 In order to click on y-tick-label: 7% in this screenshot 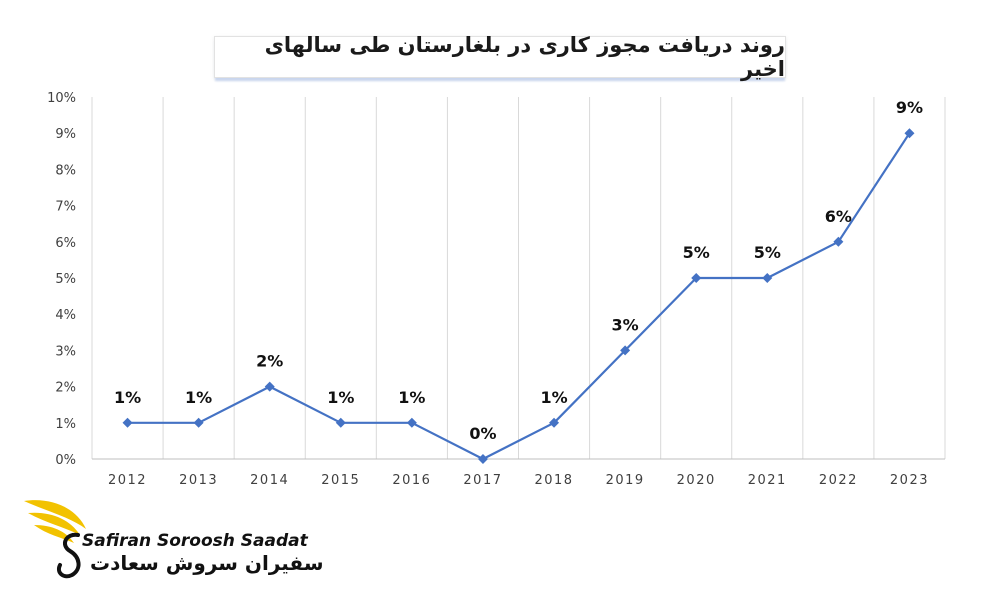, I will do `click(65, 207)`.